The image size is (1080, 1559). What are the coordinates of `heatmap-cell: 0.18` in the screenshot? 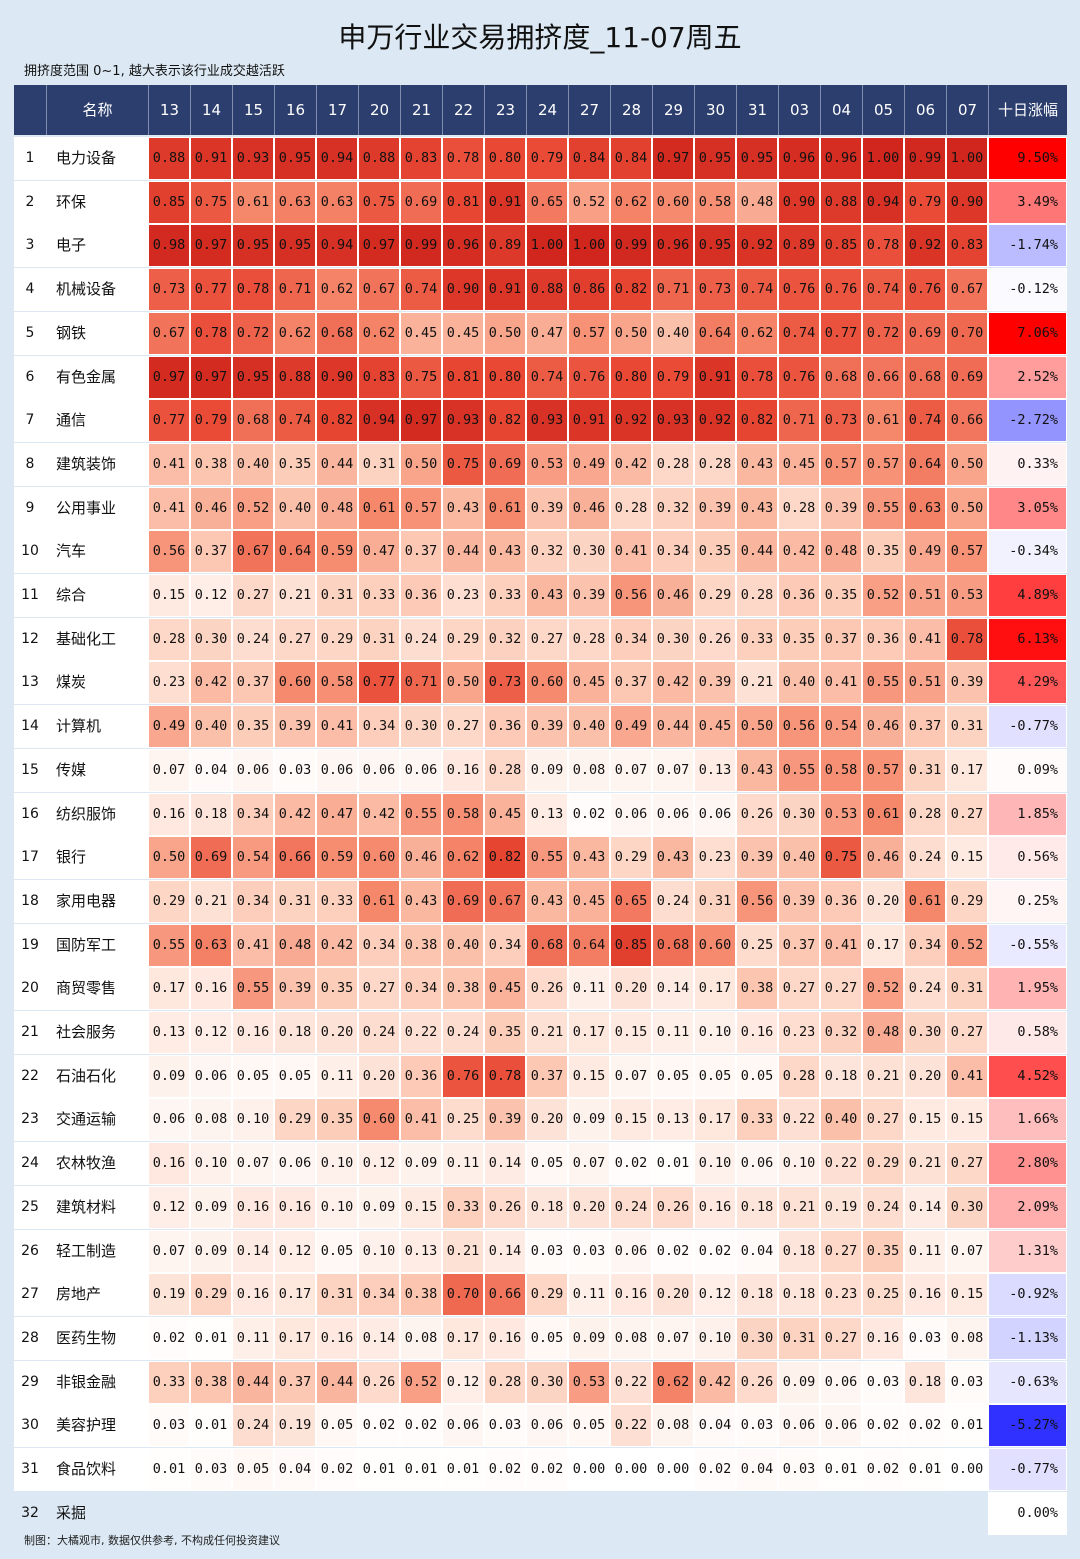 It's located at (841, 1076).